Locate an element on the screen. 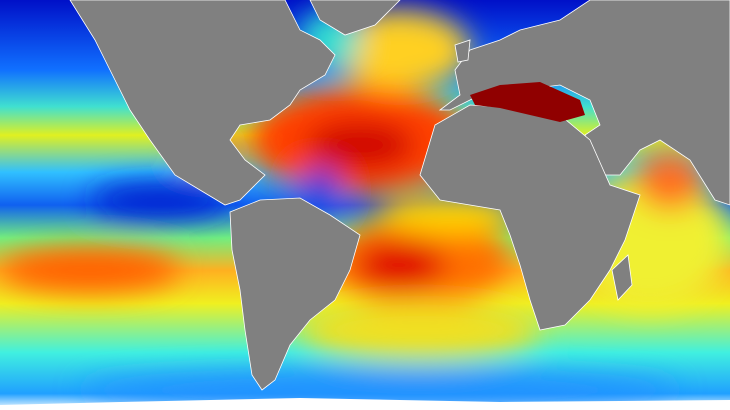 This screenshot has height=410, width=730. antarctic-ice is located at coordinates (365, 404).